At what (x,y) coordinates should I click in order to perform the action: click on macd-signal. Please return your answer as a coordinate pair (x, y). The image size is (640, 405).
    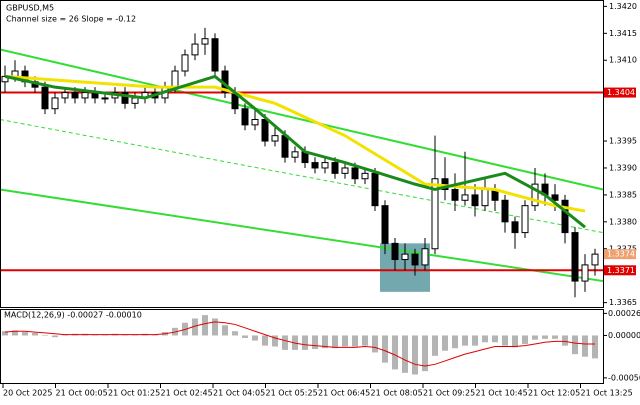
    Looking at the image, I should click on (299, 344).